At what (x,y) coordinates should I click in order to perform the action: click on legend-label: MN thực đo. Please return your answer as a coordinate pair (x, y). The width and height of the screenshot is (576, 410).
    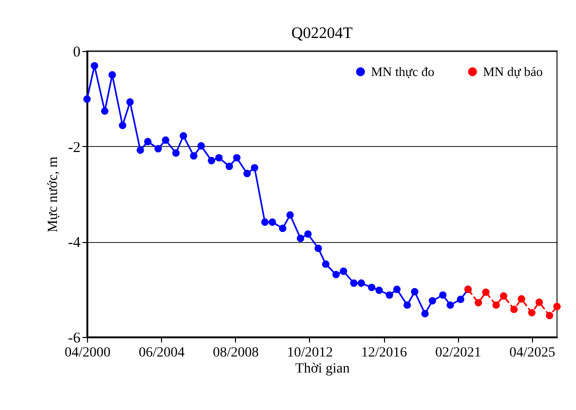
    Looking at the image, I should click on (402, 71).